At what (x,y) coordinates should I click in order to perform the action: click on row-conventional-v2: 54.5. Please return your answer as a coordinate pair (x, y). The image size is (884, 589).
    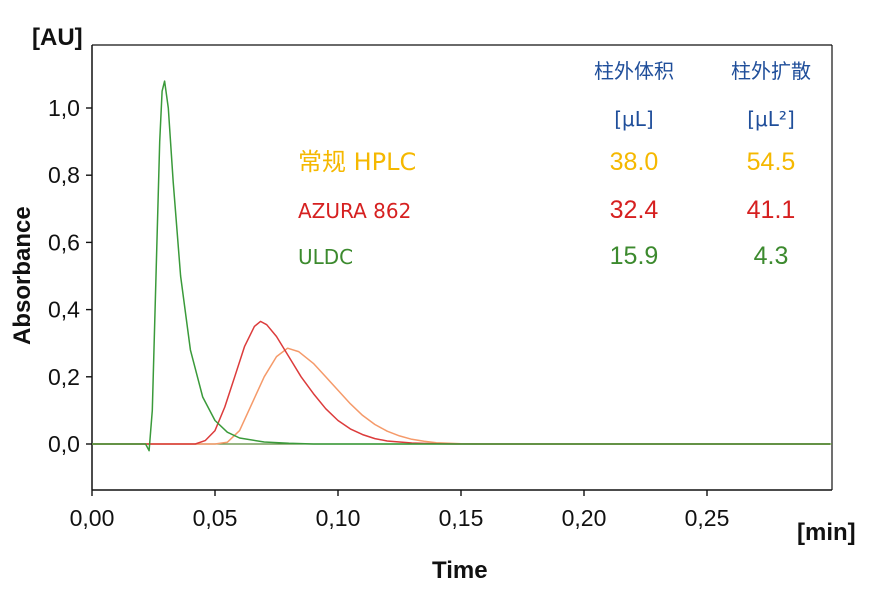
    Looking at the image, I should click on (771, 162).